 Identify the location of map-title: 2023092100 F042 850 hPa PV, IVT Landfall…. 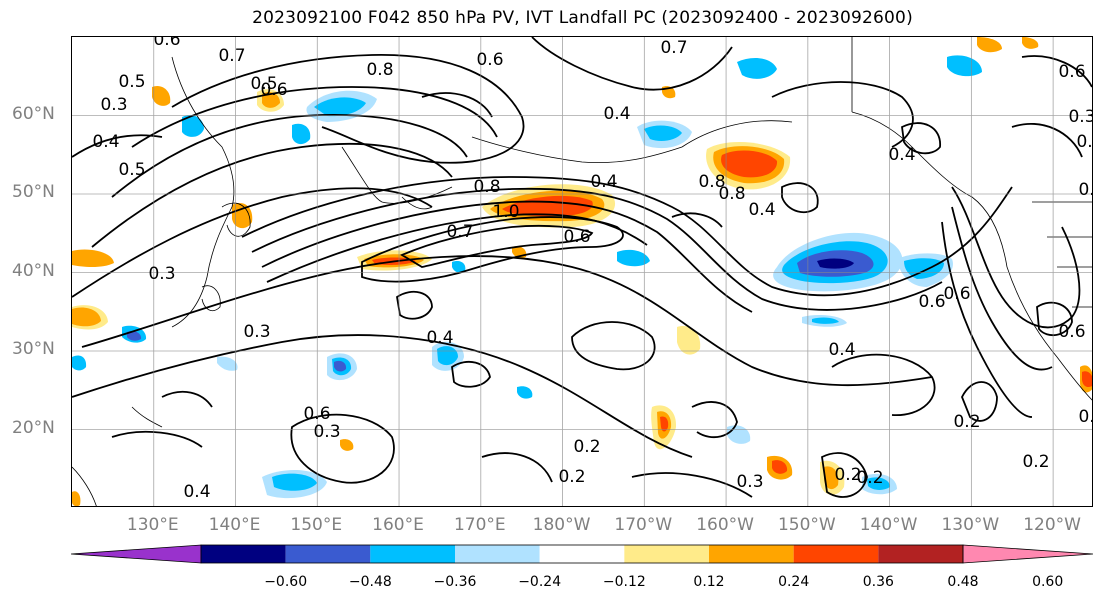
(582, 18).